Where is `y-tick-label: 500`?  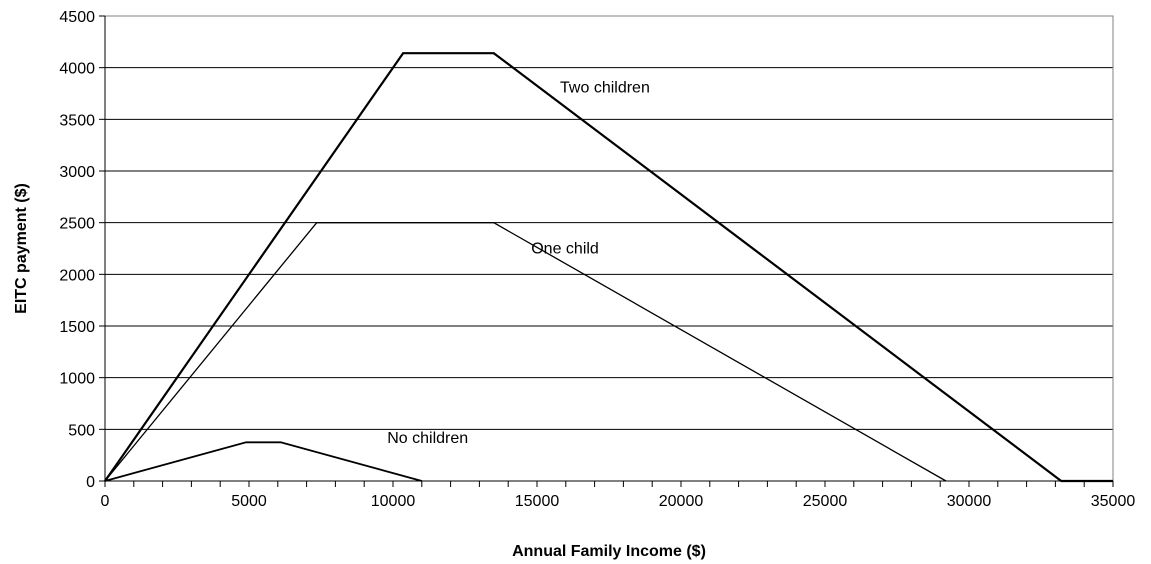
y-tick-label: 500 is located at coordinates (81, 430).